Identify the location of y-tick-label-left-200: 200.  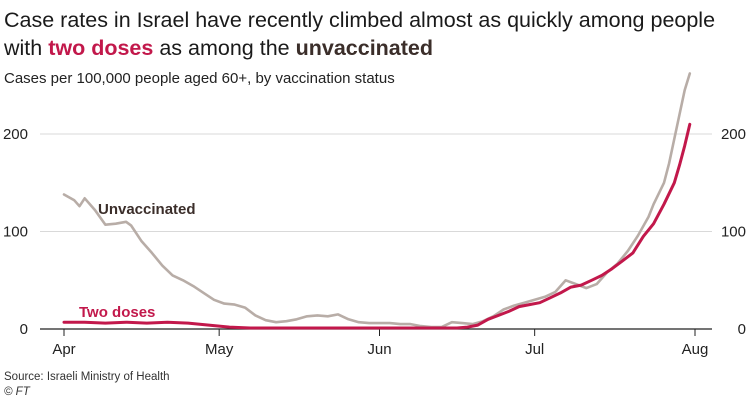
(15, 134).